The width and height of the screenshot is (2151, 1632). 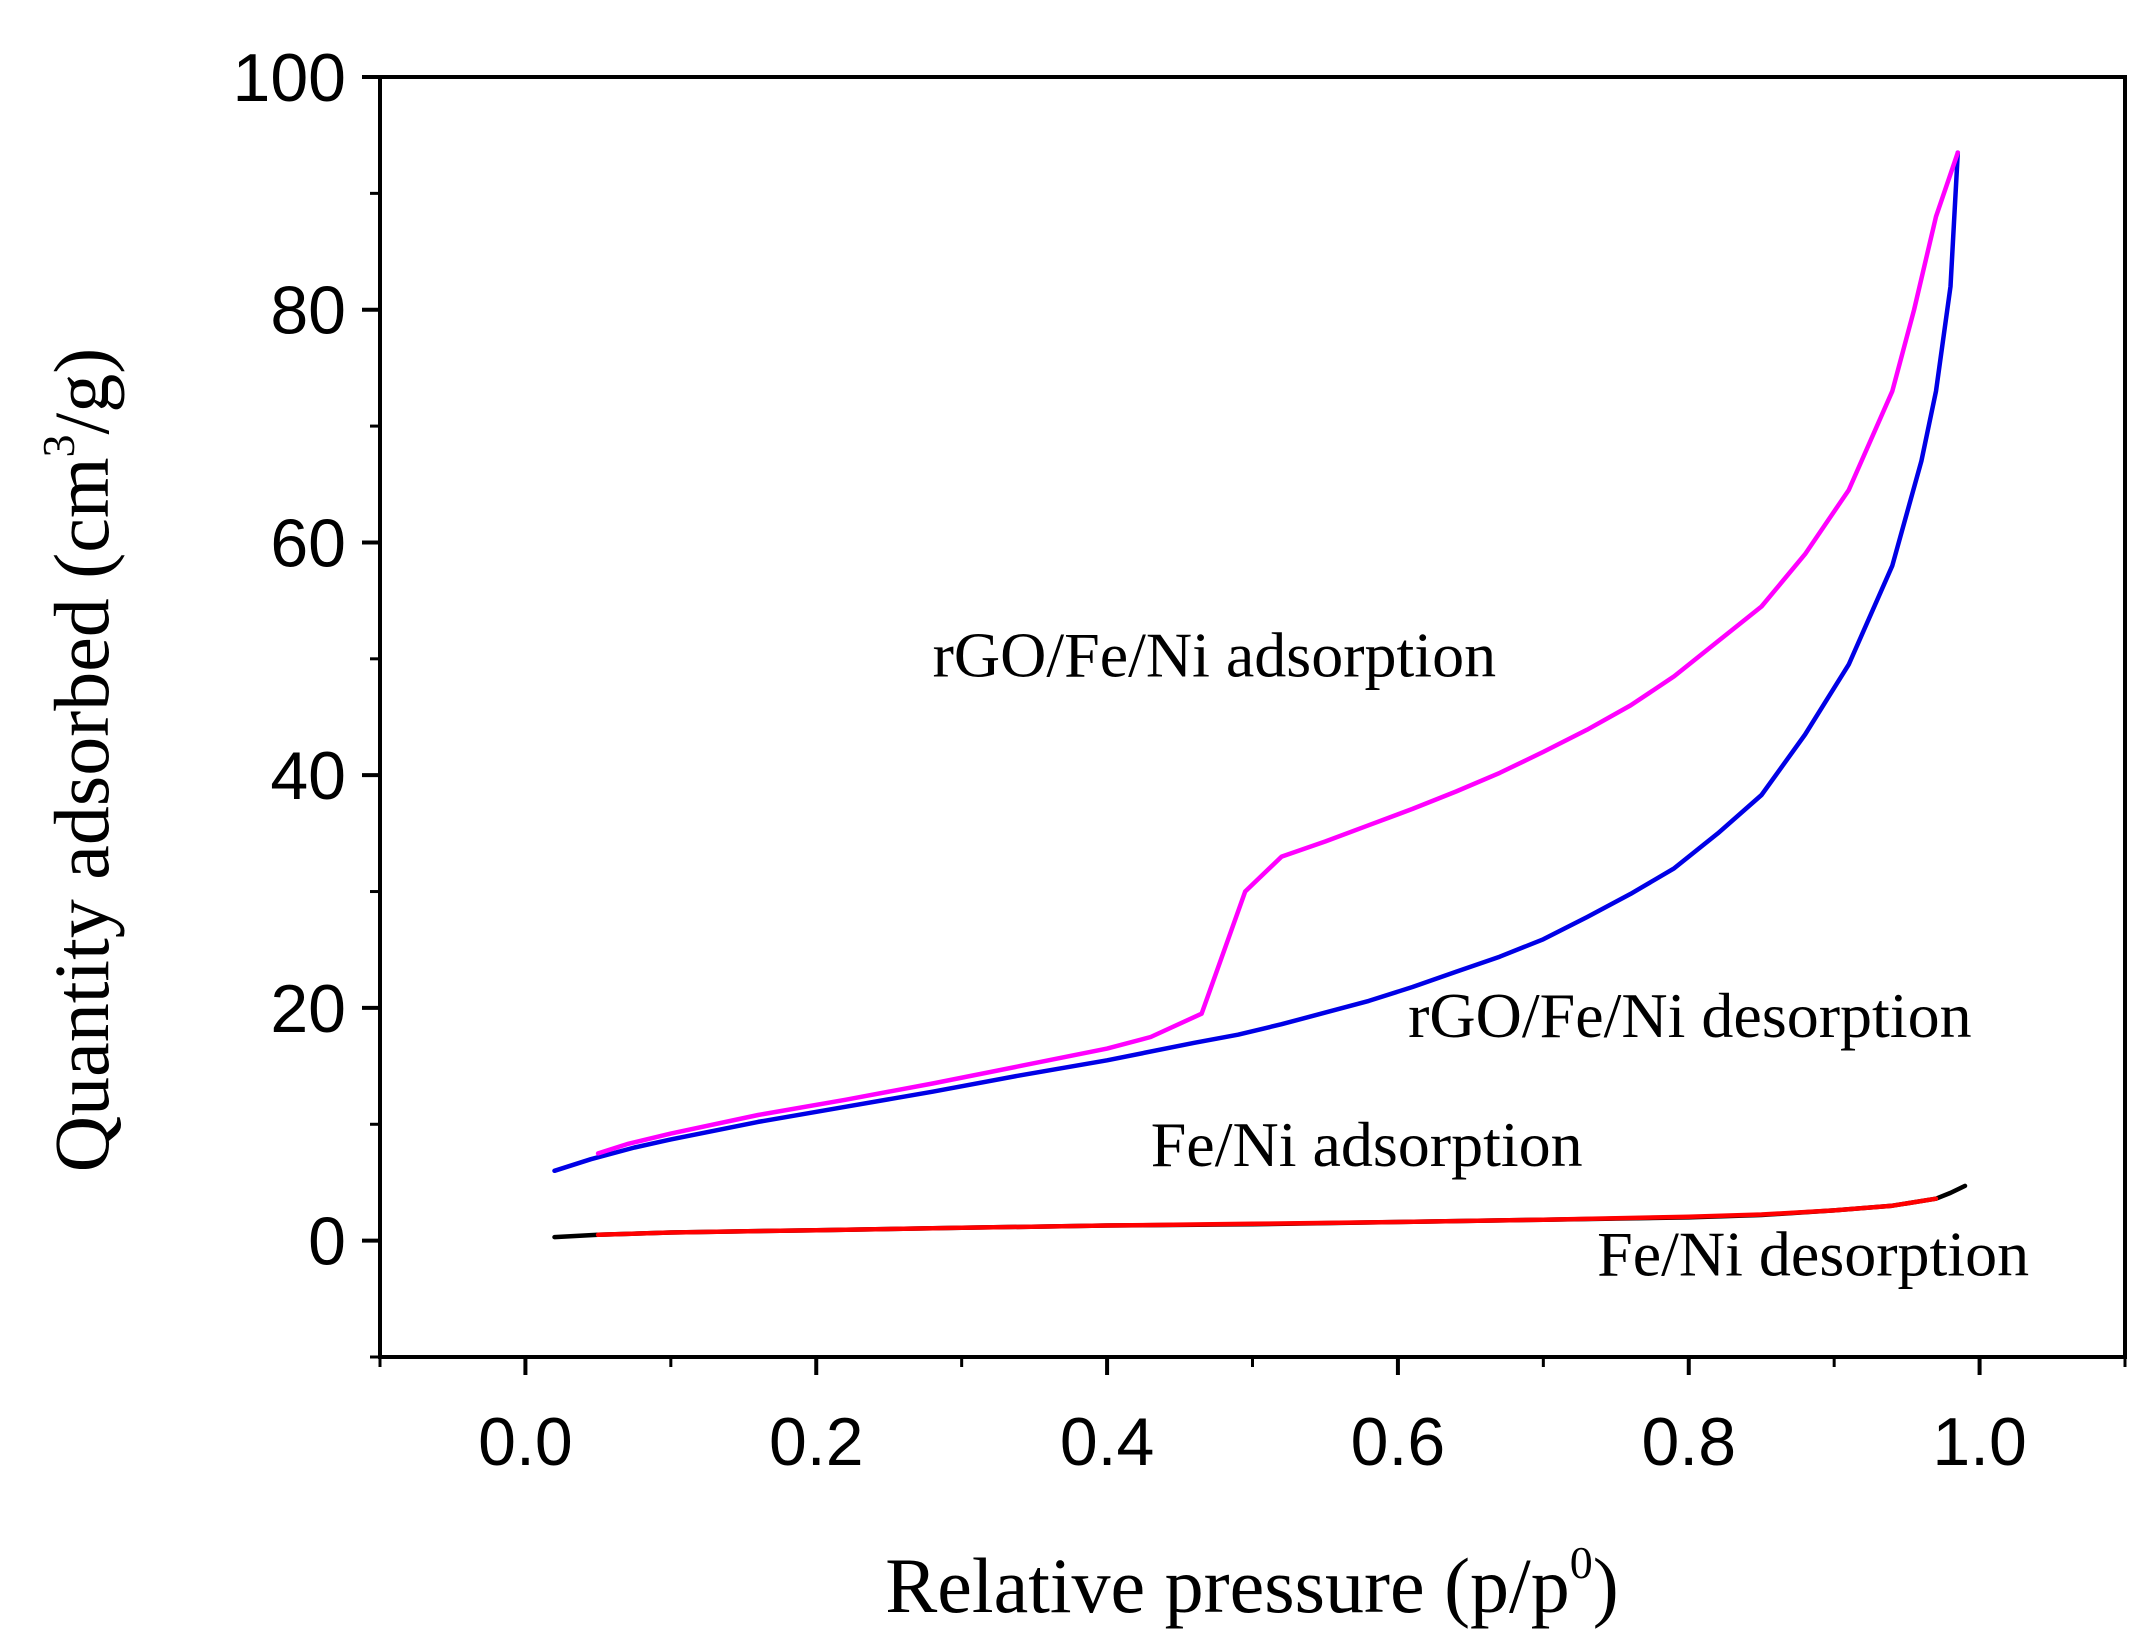 What do you see at coordinates (1398, 1442) in the screenshot?
I see `x-tick-label: 0.6` at bounding box center [1398, 1442].